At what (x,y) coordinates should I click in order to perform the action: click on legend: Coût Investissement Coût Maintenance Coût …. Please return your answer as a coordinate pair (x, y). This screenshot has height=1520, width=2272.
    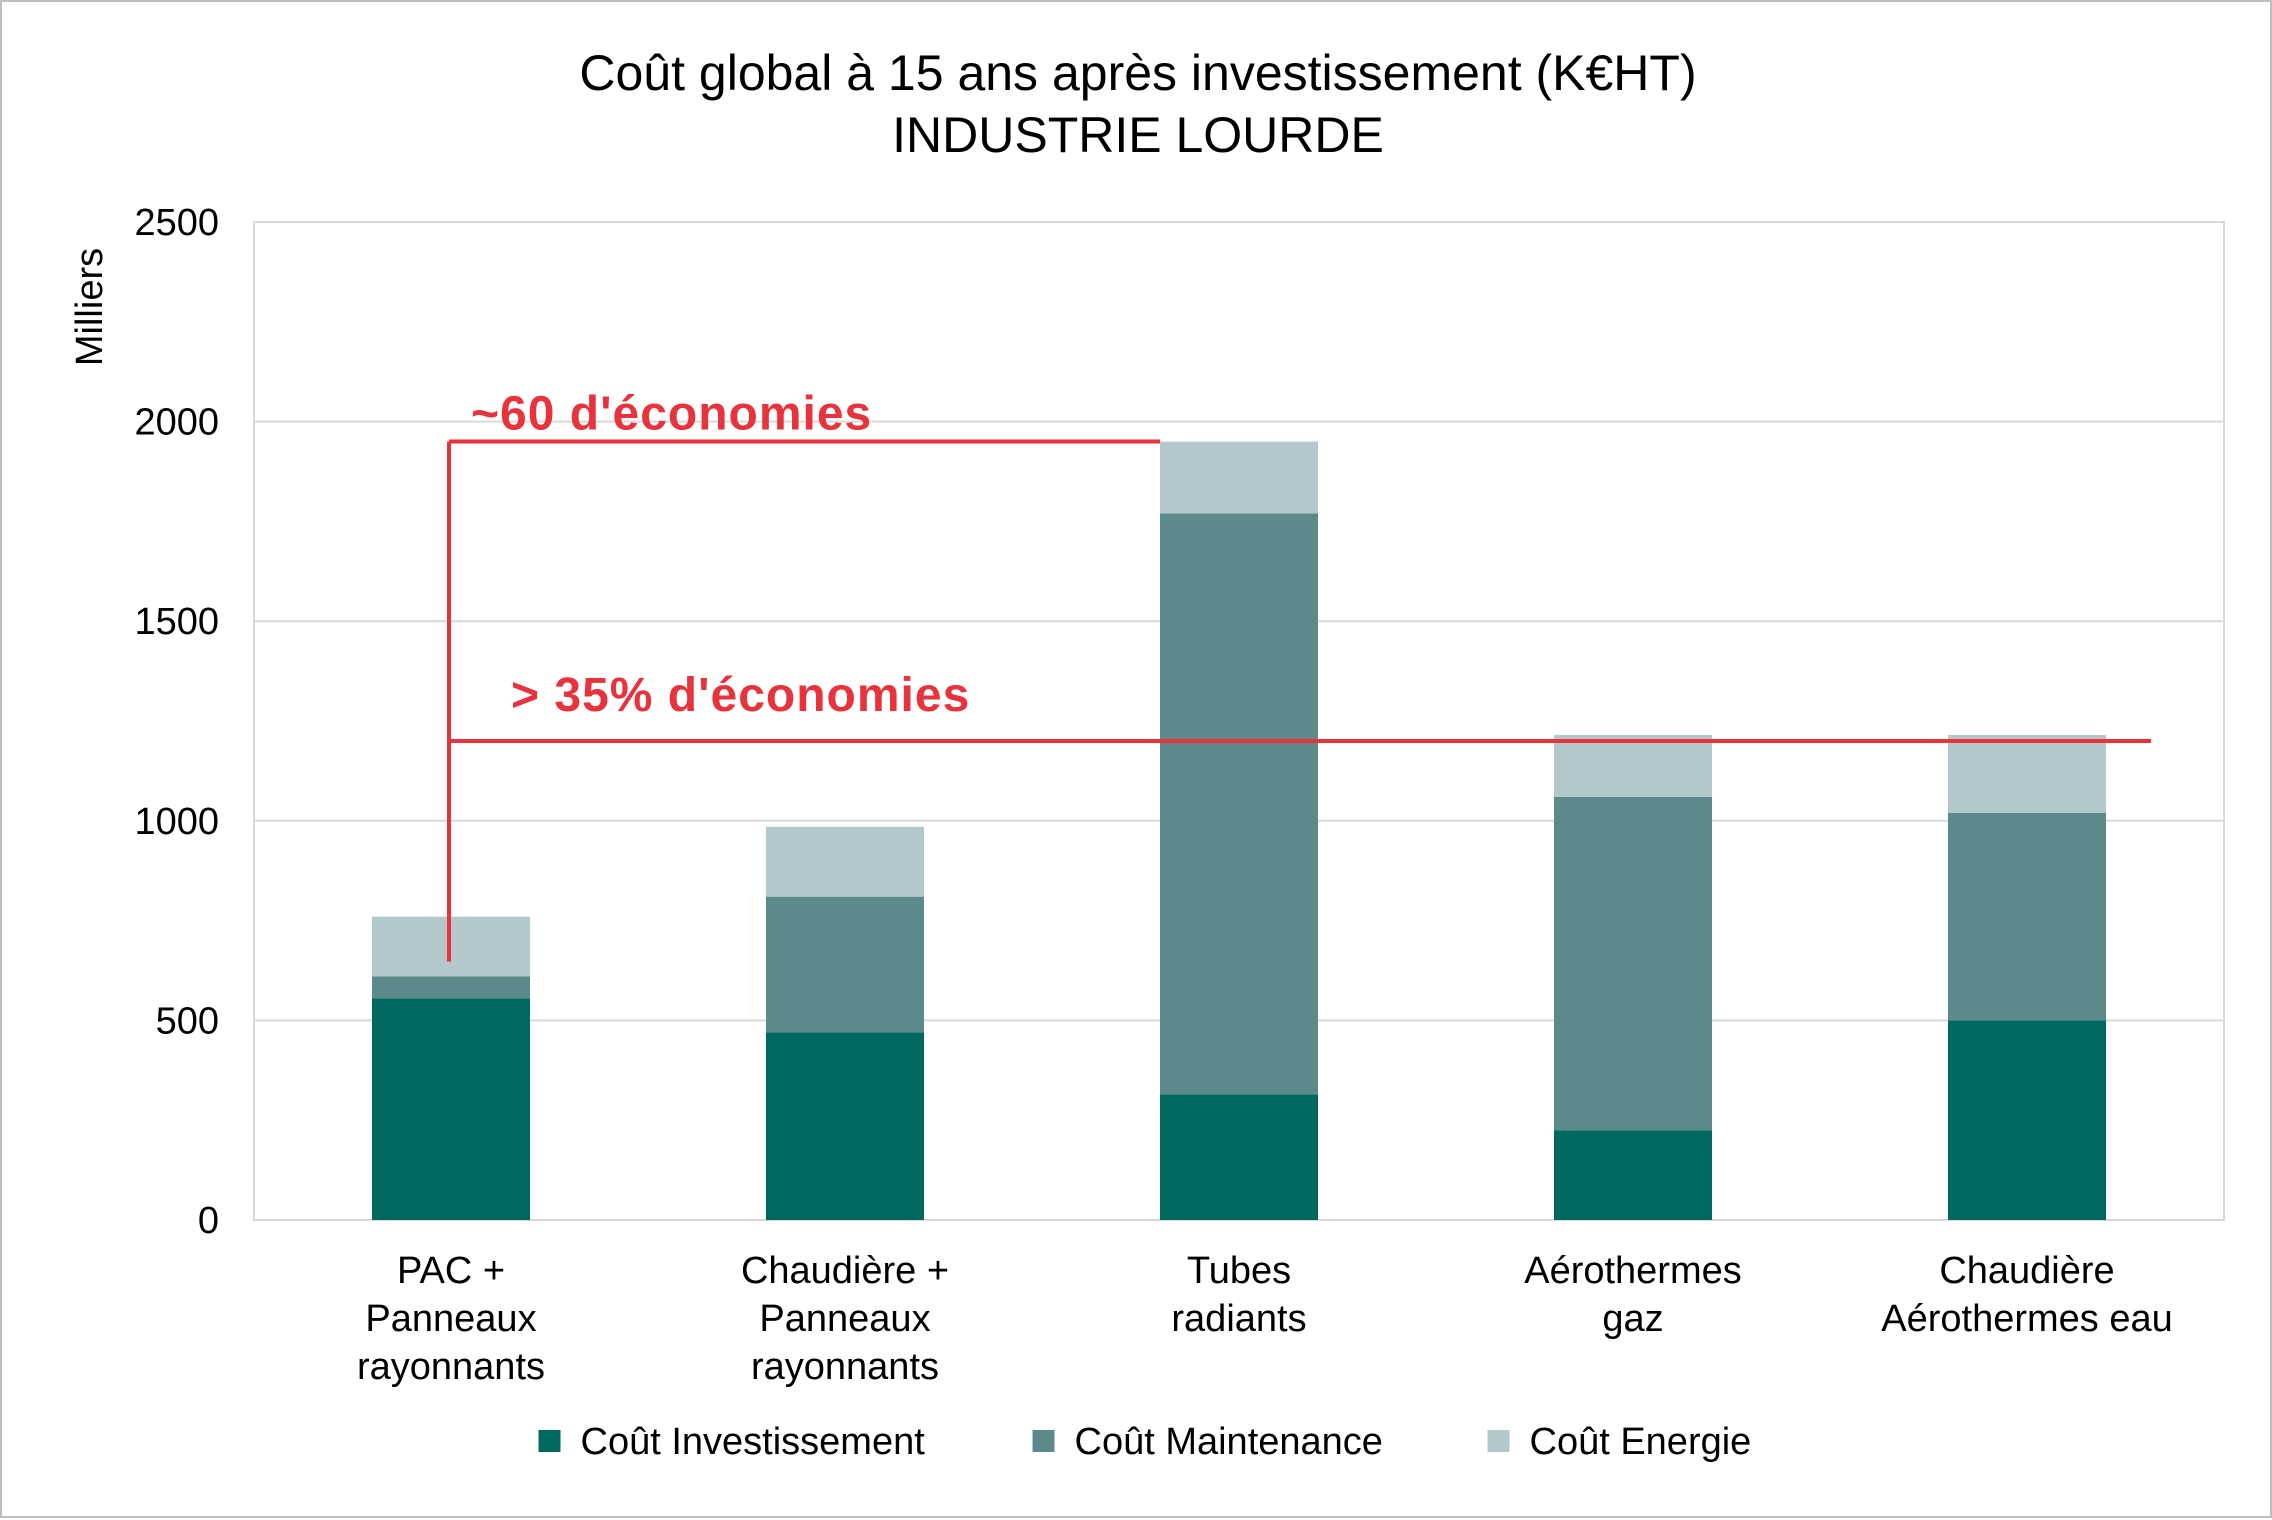
    Looking at the image, I should click on (1145, 1442).